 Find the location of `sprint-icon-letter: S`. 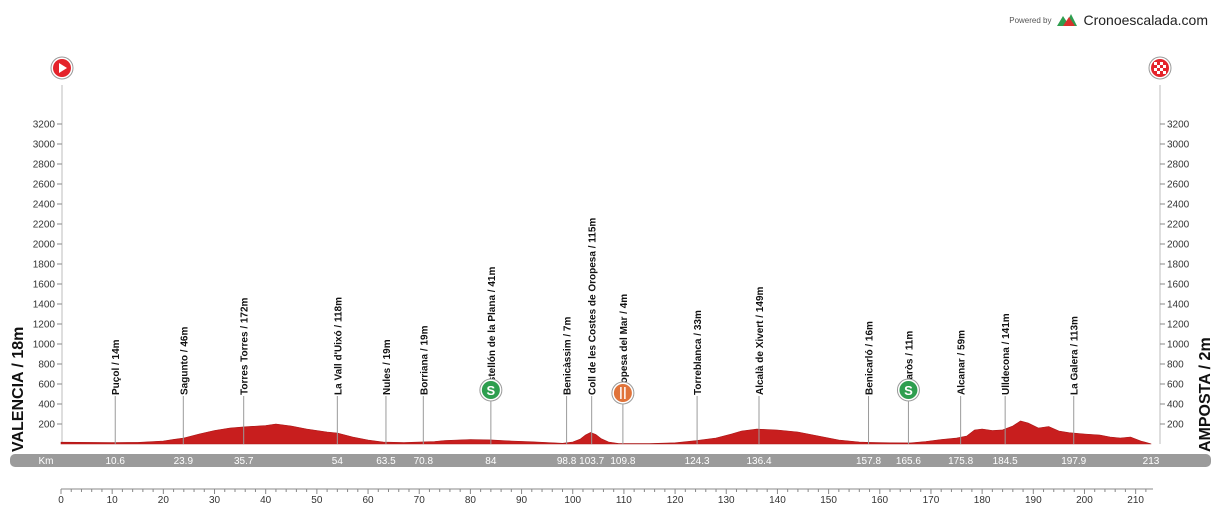

sprint-icon-letter: S is located at coordinates (908, 390).